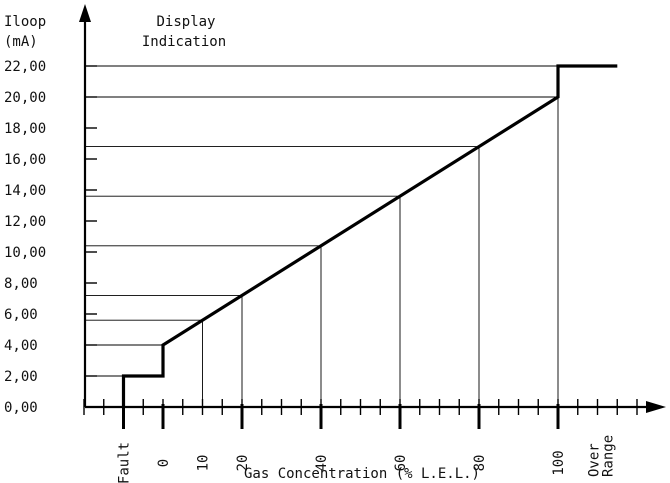 Image resolution: width=670 pixels, height=483 pixels. What do you see at coordinates (21, 284) in the screenshot?
I see `y-tick-label: 8,00` at bounding box center [21, 284].